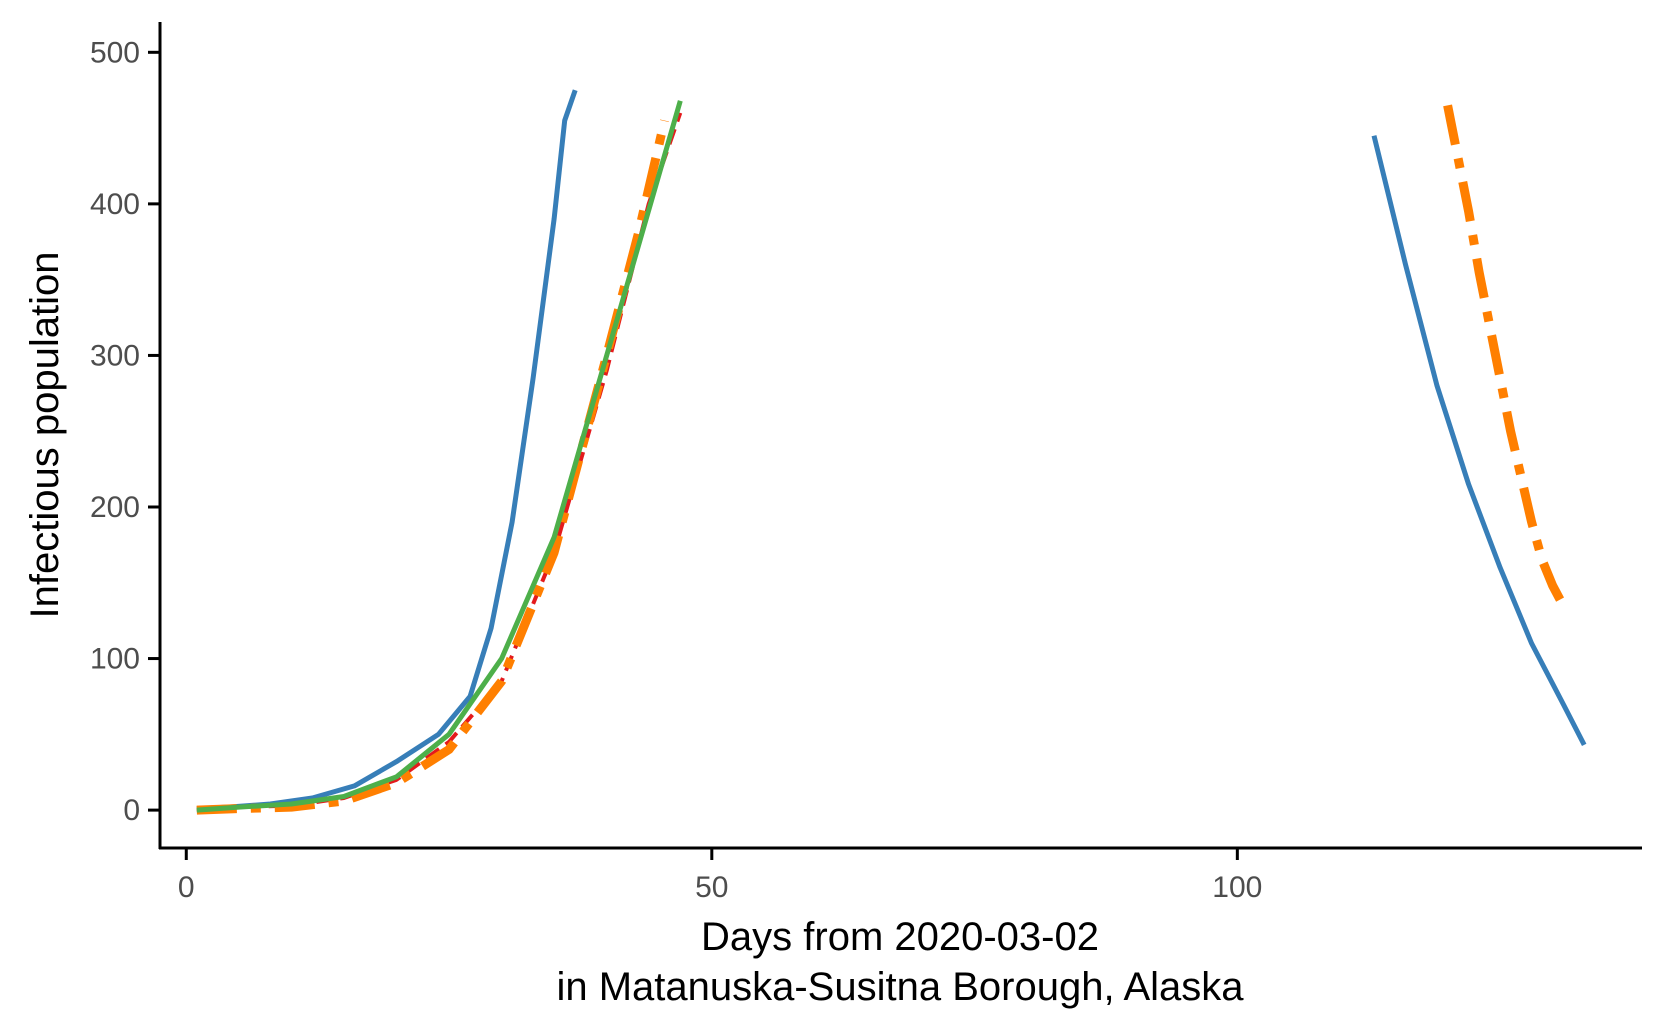 The height and width of the screenshot is (1030, 1659). Describe the element at coordinates (186, 887) in the screenshot. I see `x-tick-label: 0` at that location.